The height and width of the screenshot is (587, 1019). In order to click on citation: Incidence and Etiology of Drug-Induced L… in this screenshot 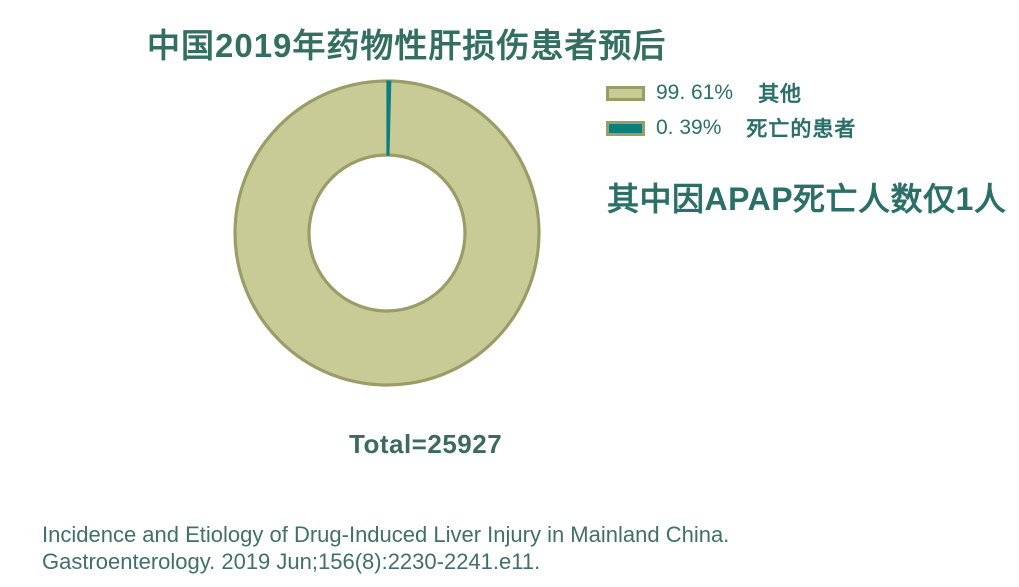, I will do `click(385, 548)`.